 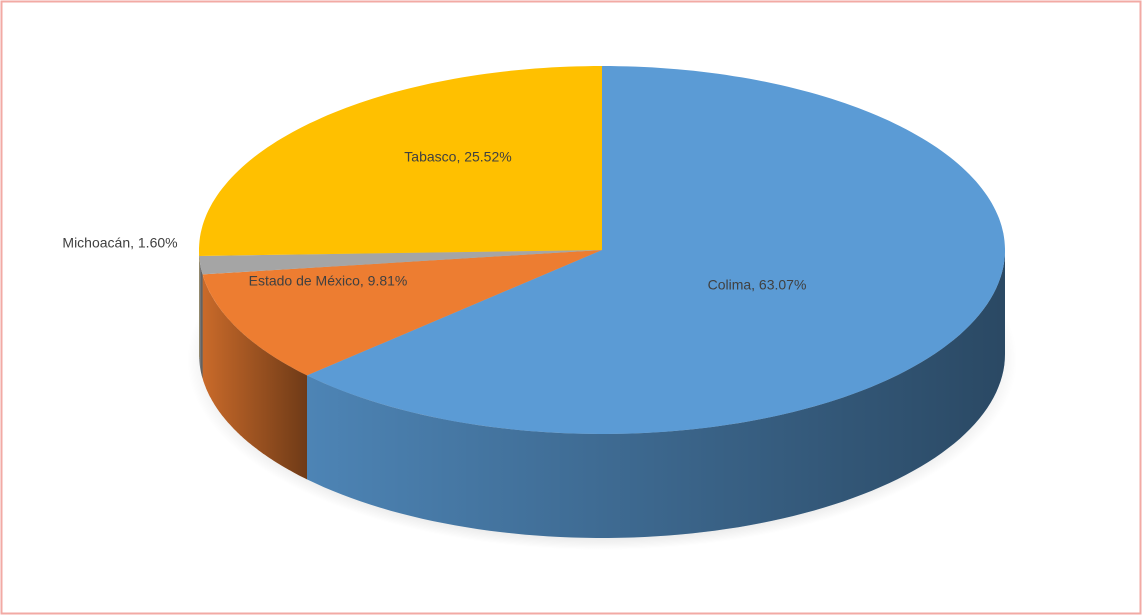 I want to click on data-label: Michoacán, 1.60%, so click(x=119, y=243).